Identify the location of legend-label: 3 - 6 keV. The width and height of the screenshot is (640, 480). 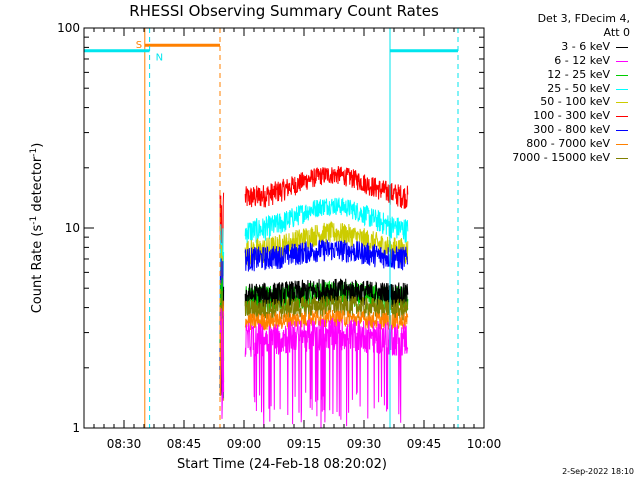
(585, 46).